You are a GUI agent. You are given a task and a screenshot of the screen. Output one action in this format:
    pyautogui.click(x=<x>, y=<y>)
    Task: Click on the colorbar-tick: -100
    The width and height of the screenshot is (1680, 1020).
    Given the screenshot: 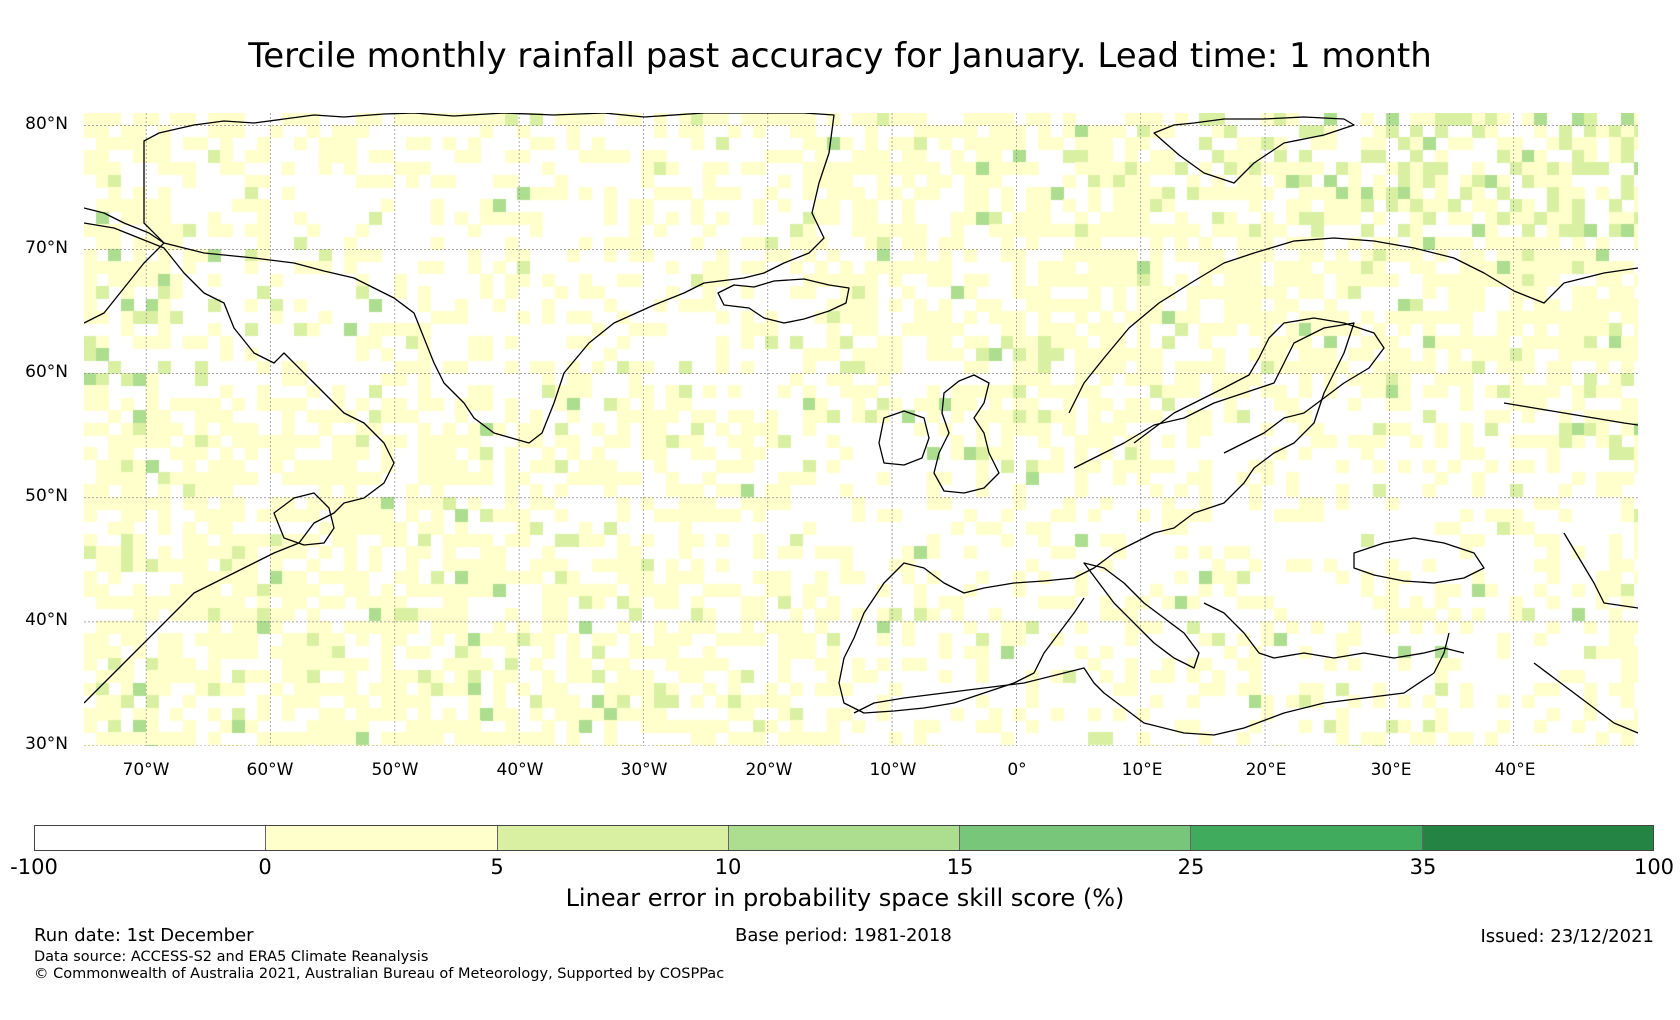 What is the action you would take?
    pyautogui.click(x=34, y=867)
    